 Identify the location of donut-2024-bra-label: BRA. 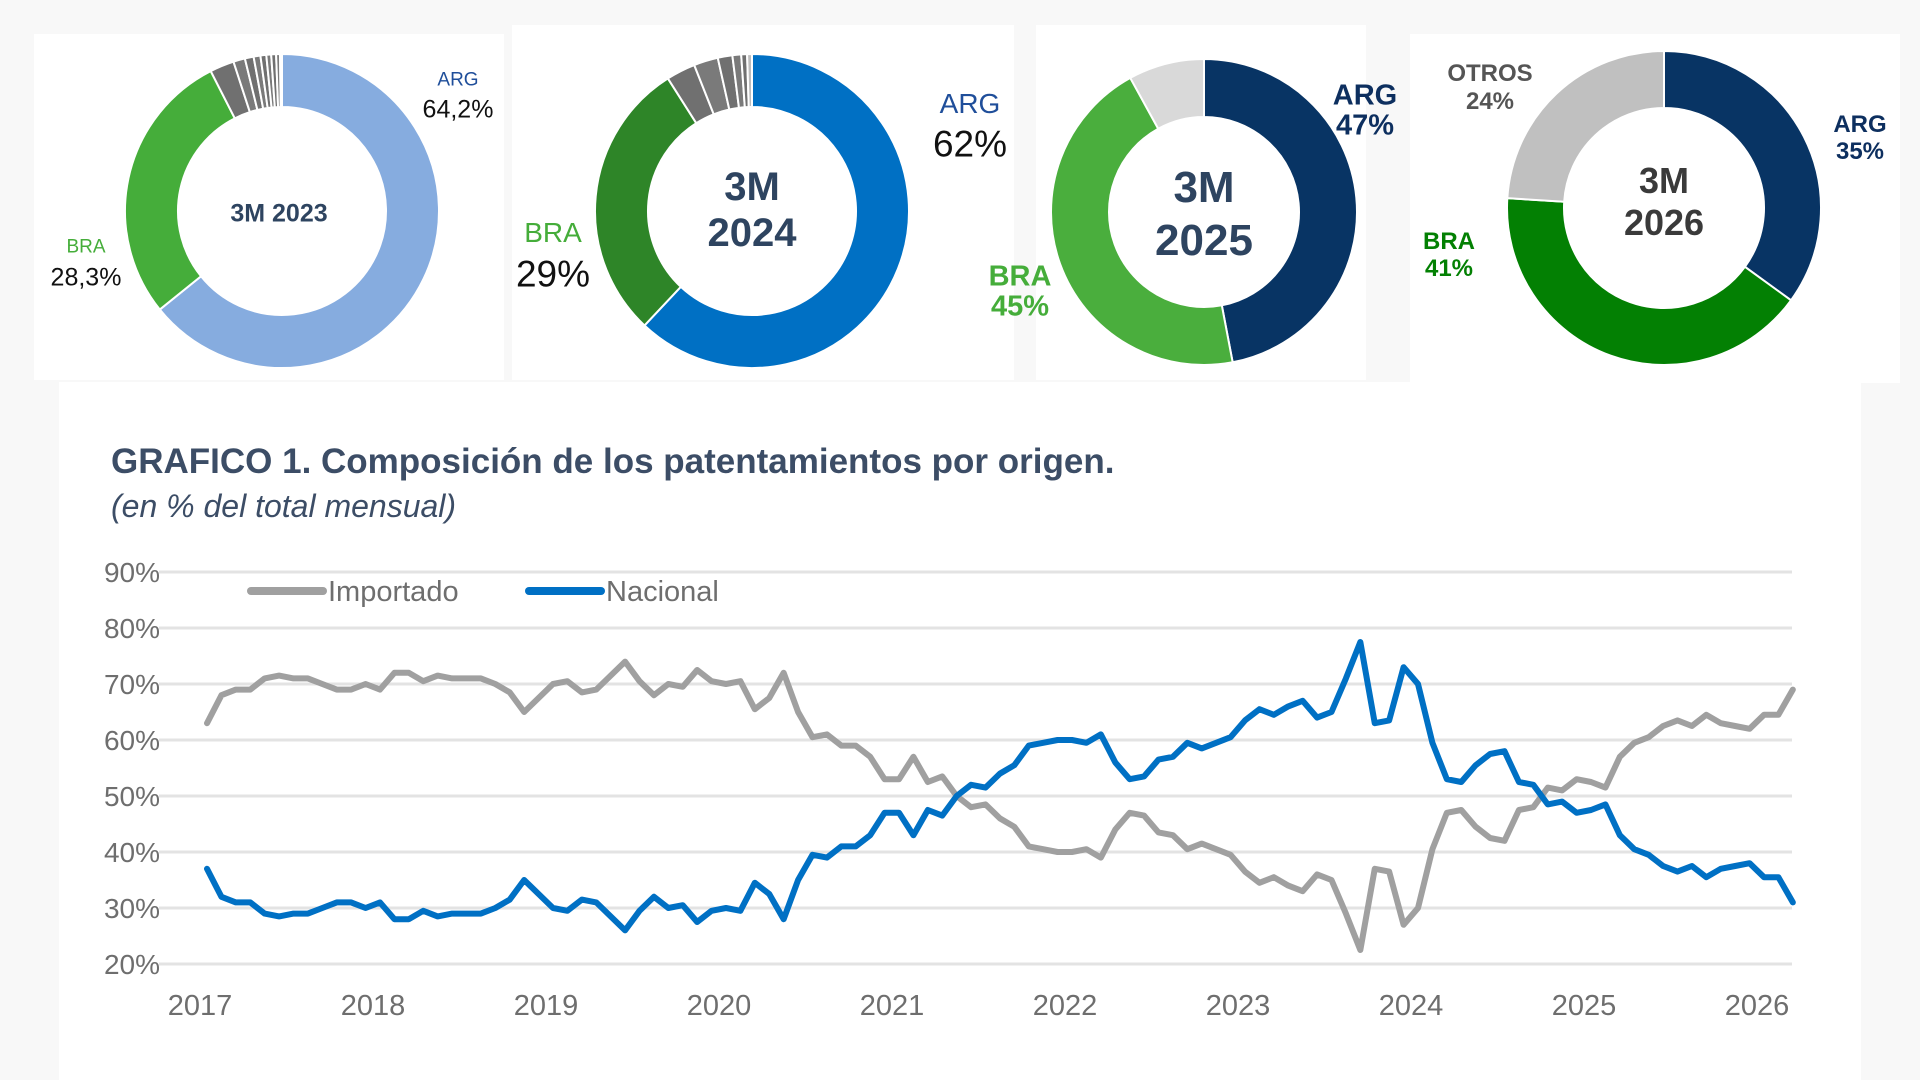
(553, 232).